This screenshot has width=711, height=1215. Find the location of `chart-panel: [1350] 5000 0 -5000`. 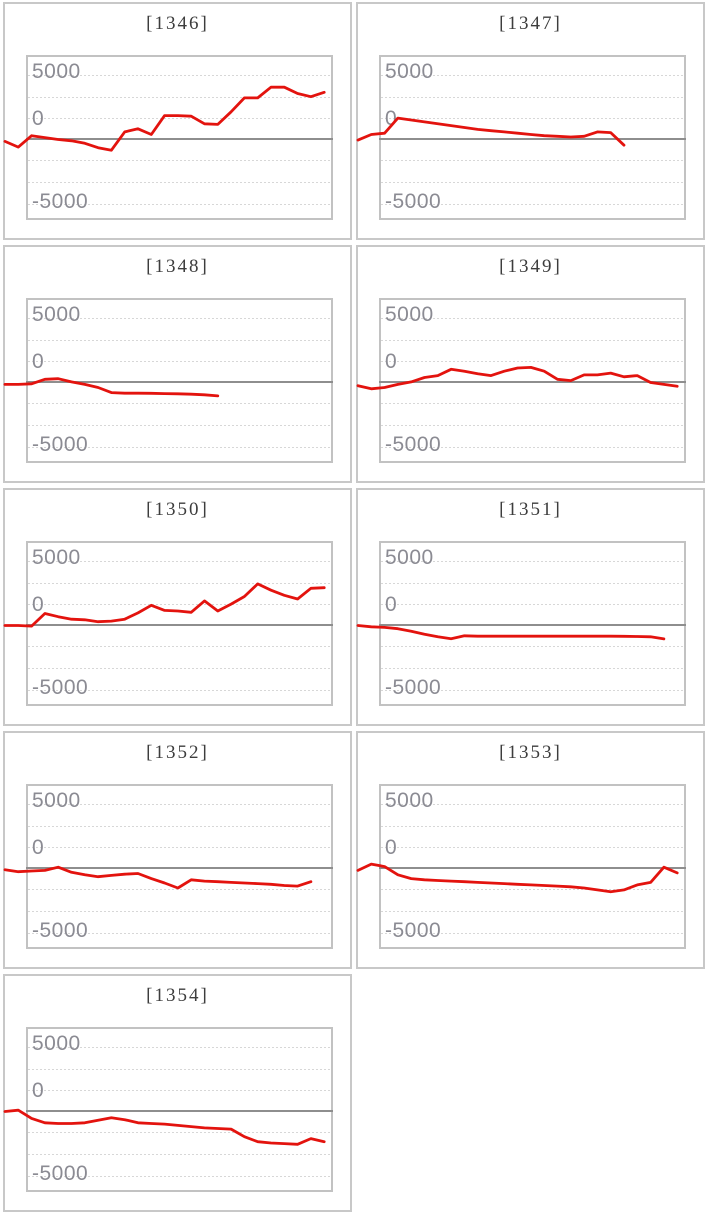

chart-panel: [1350] 5000 0 -5000 is located at coordinates (177, 607).